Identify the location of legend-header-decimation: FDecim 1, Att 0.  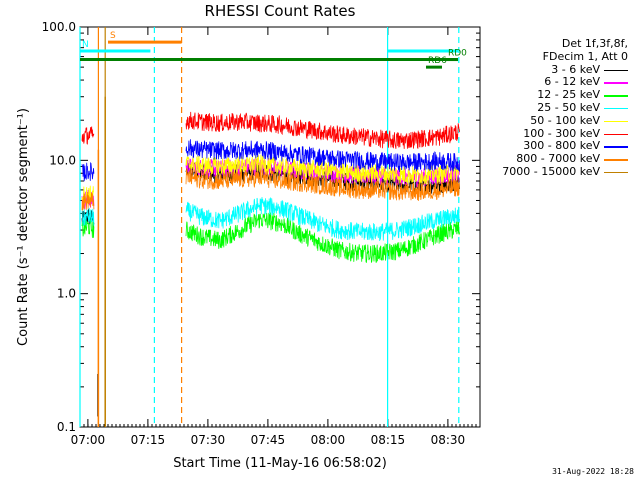
(585, 56).